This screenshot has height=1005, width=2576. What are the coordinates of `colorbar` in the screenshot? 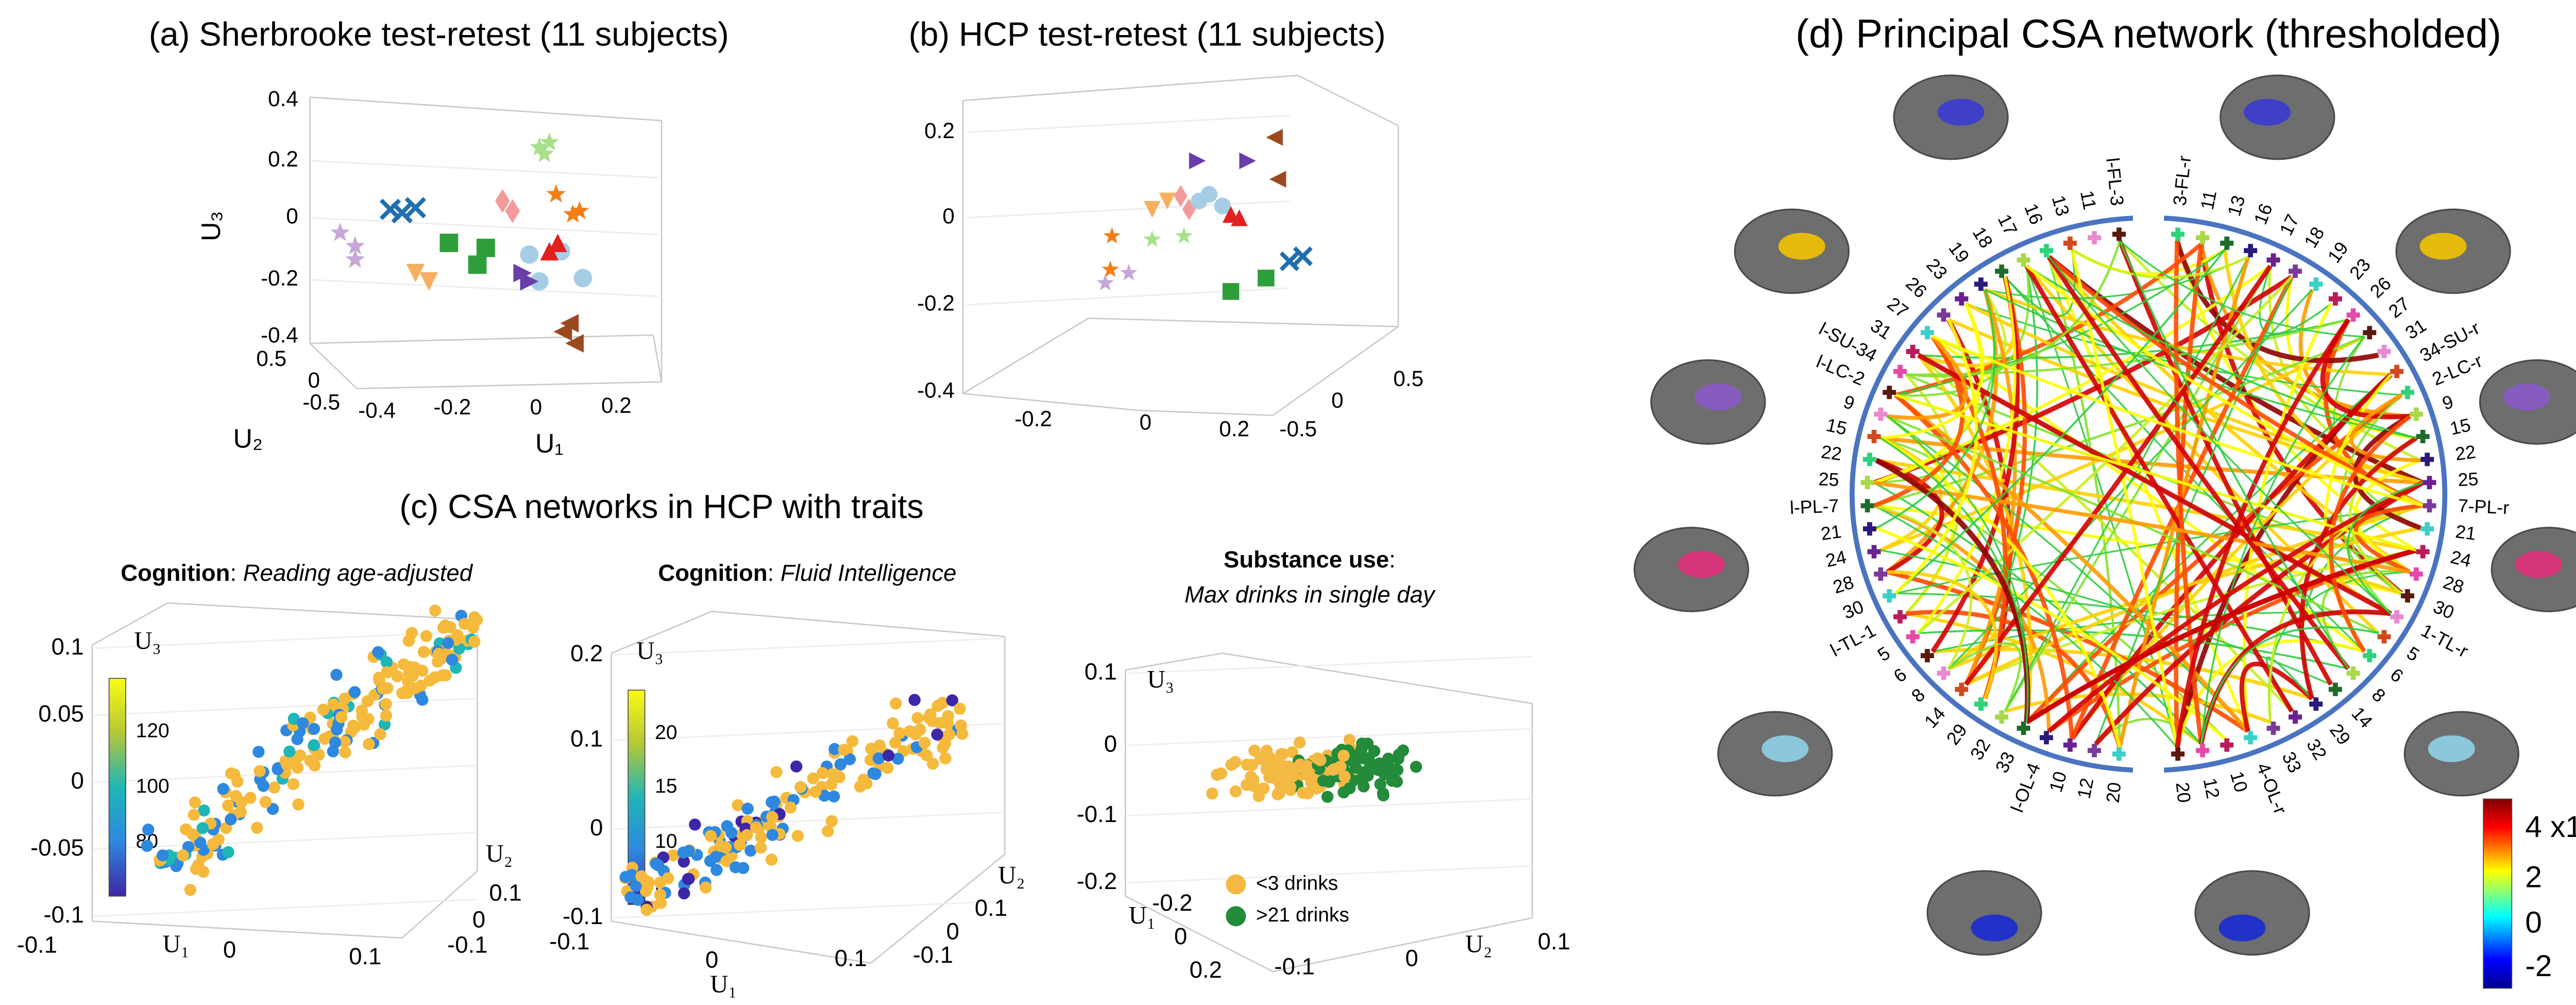 It's located at (117, 787).